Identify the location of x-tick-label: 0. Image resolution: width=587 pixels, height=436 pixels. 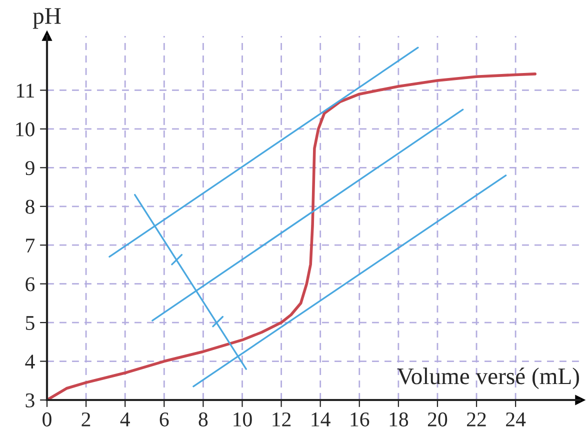
(47, 419).